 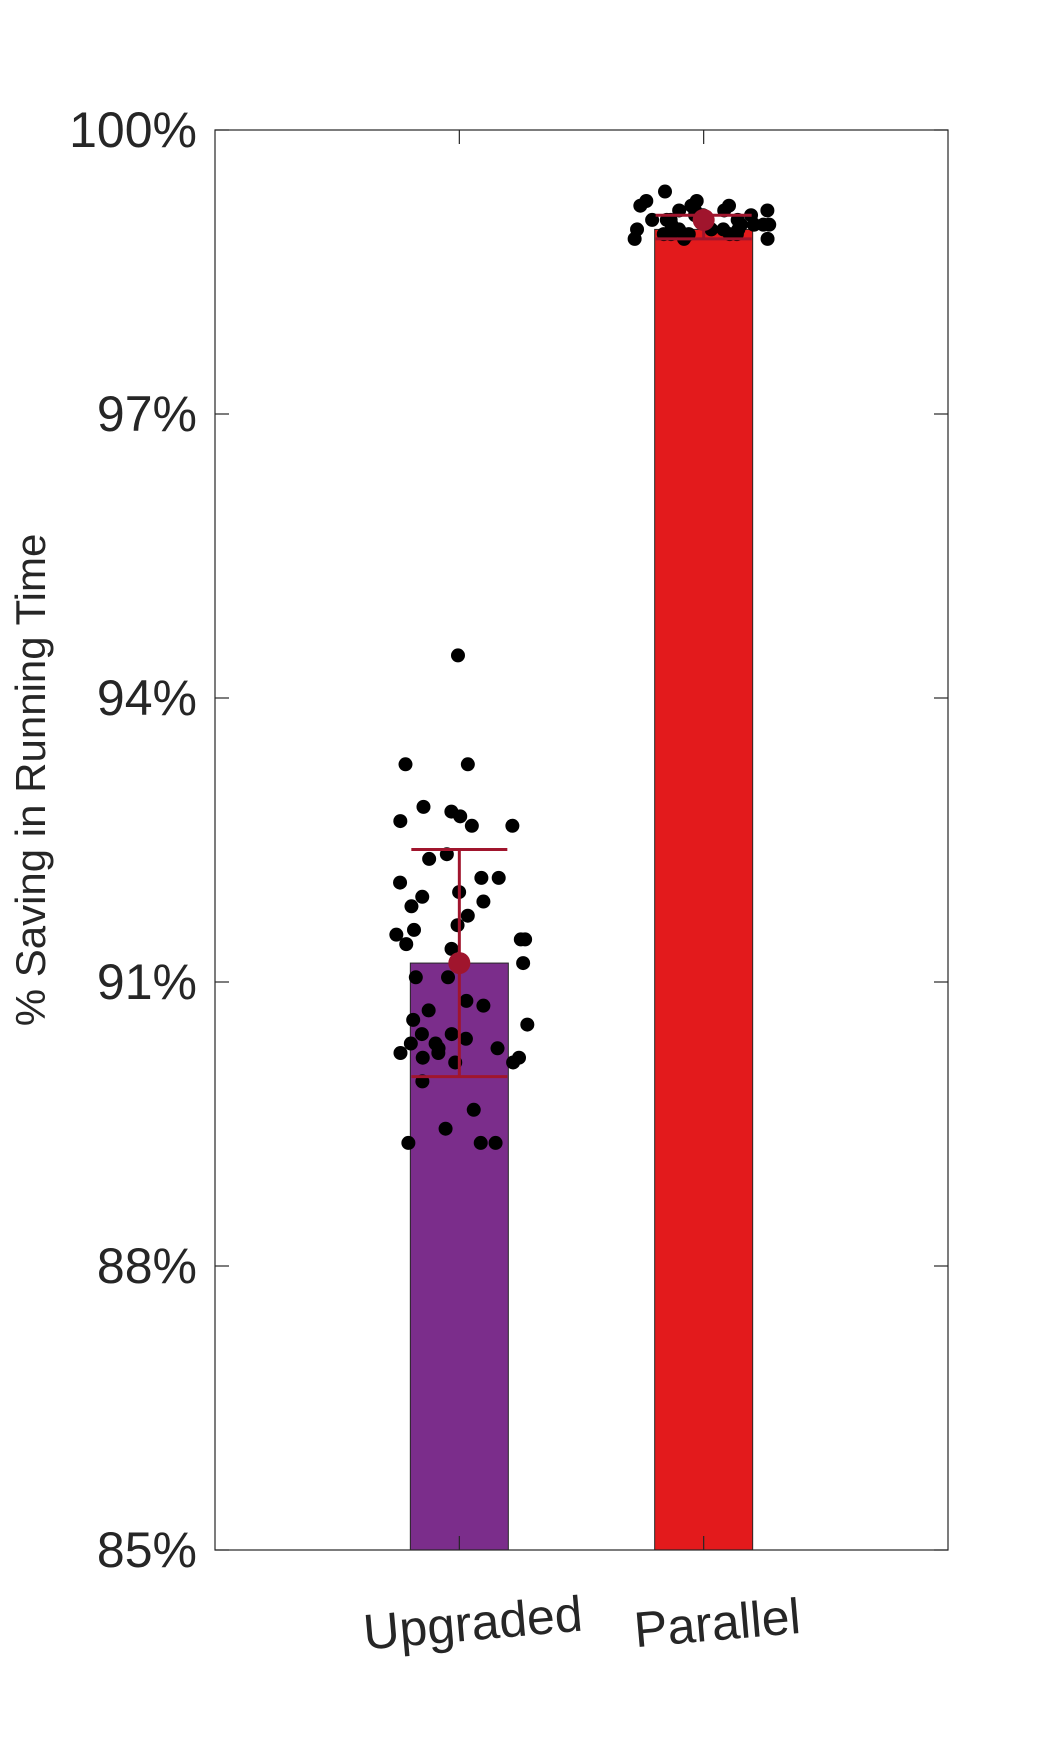 I want to click on x-tick-label-parallel: Parallel, so click(x=717, y=1623).